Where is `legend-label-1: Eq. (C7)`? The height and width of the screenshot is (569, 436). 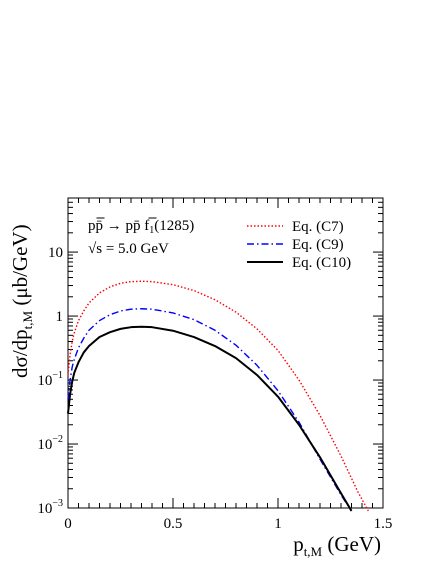 legend-label-1: Eq. (C7) is located at coordinates (318, 227).